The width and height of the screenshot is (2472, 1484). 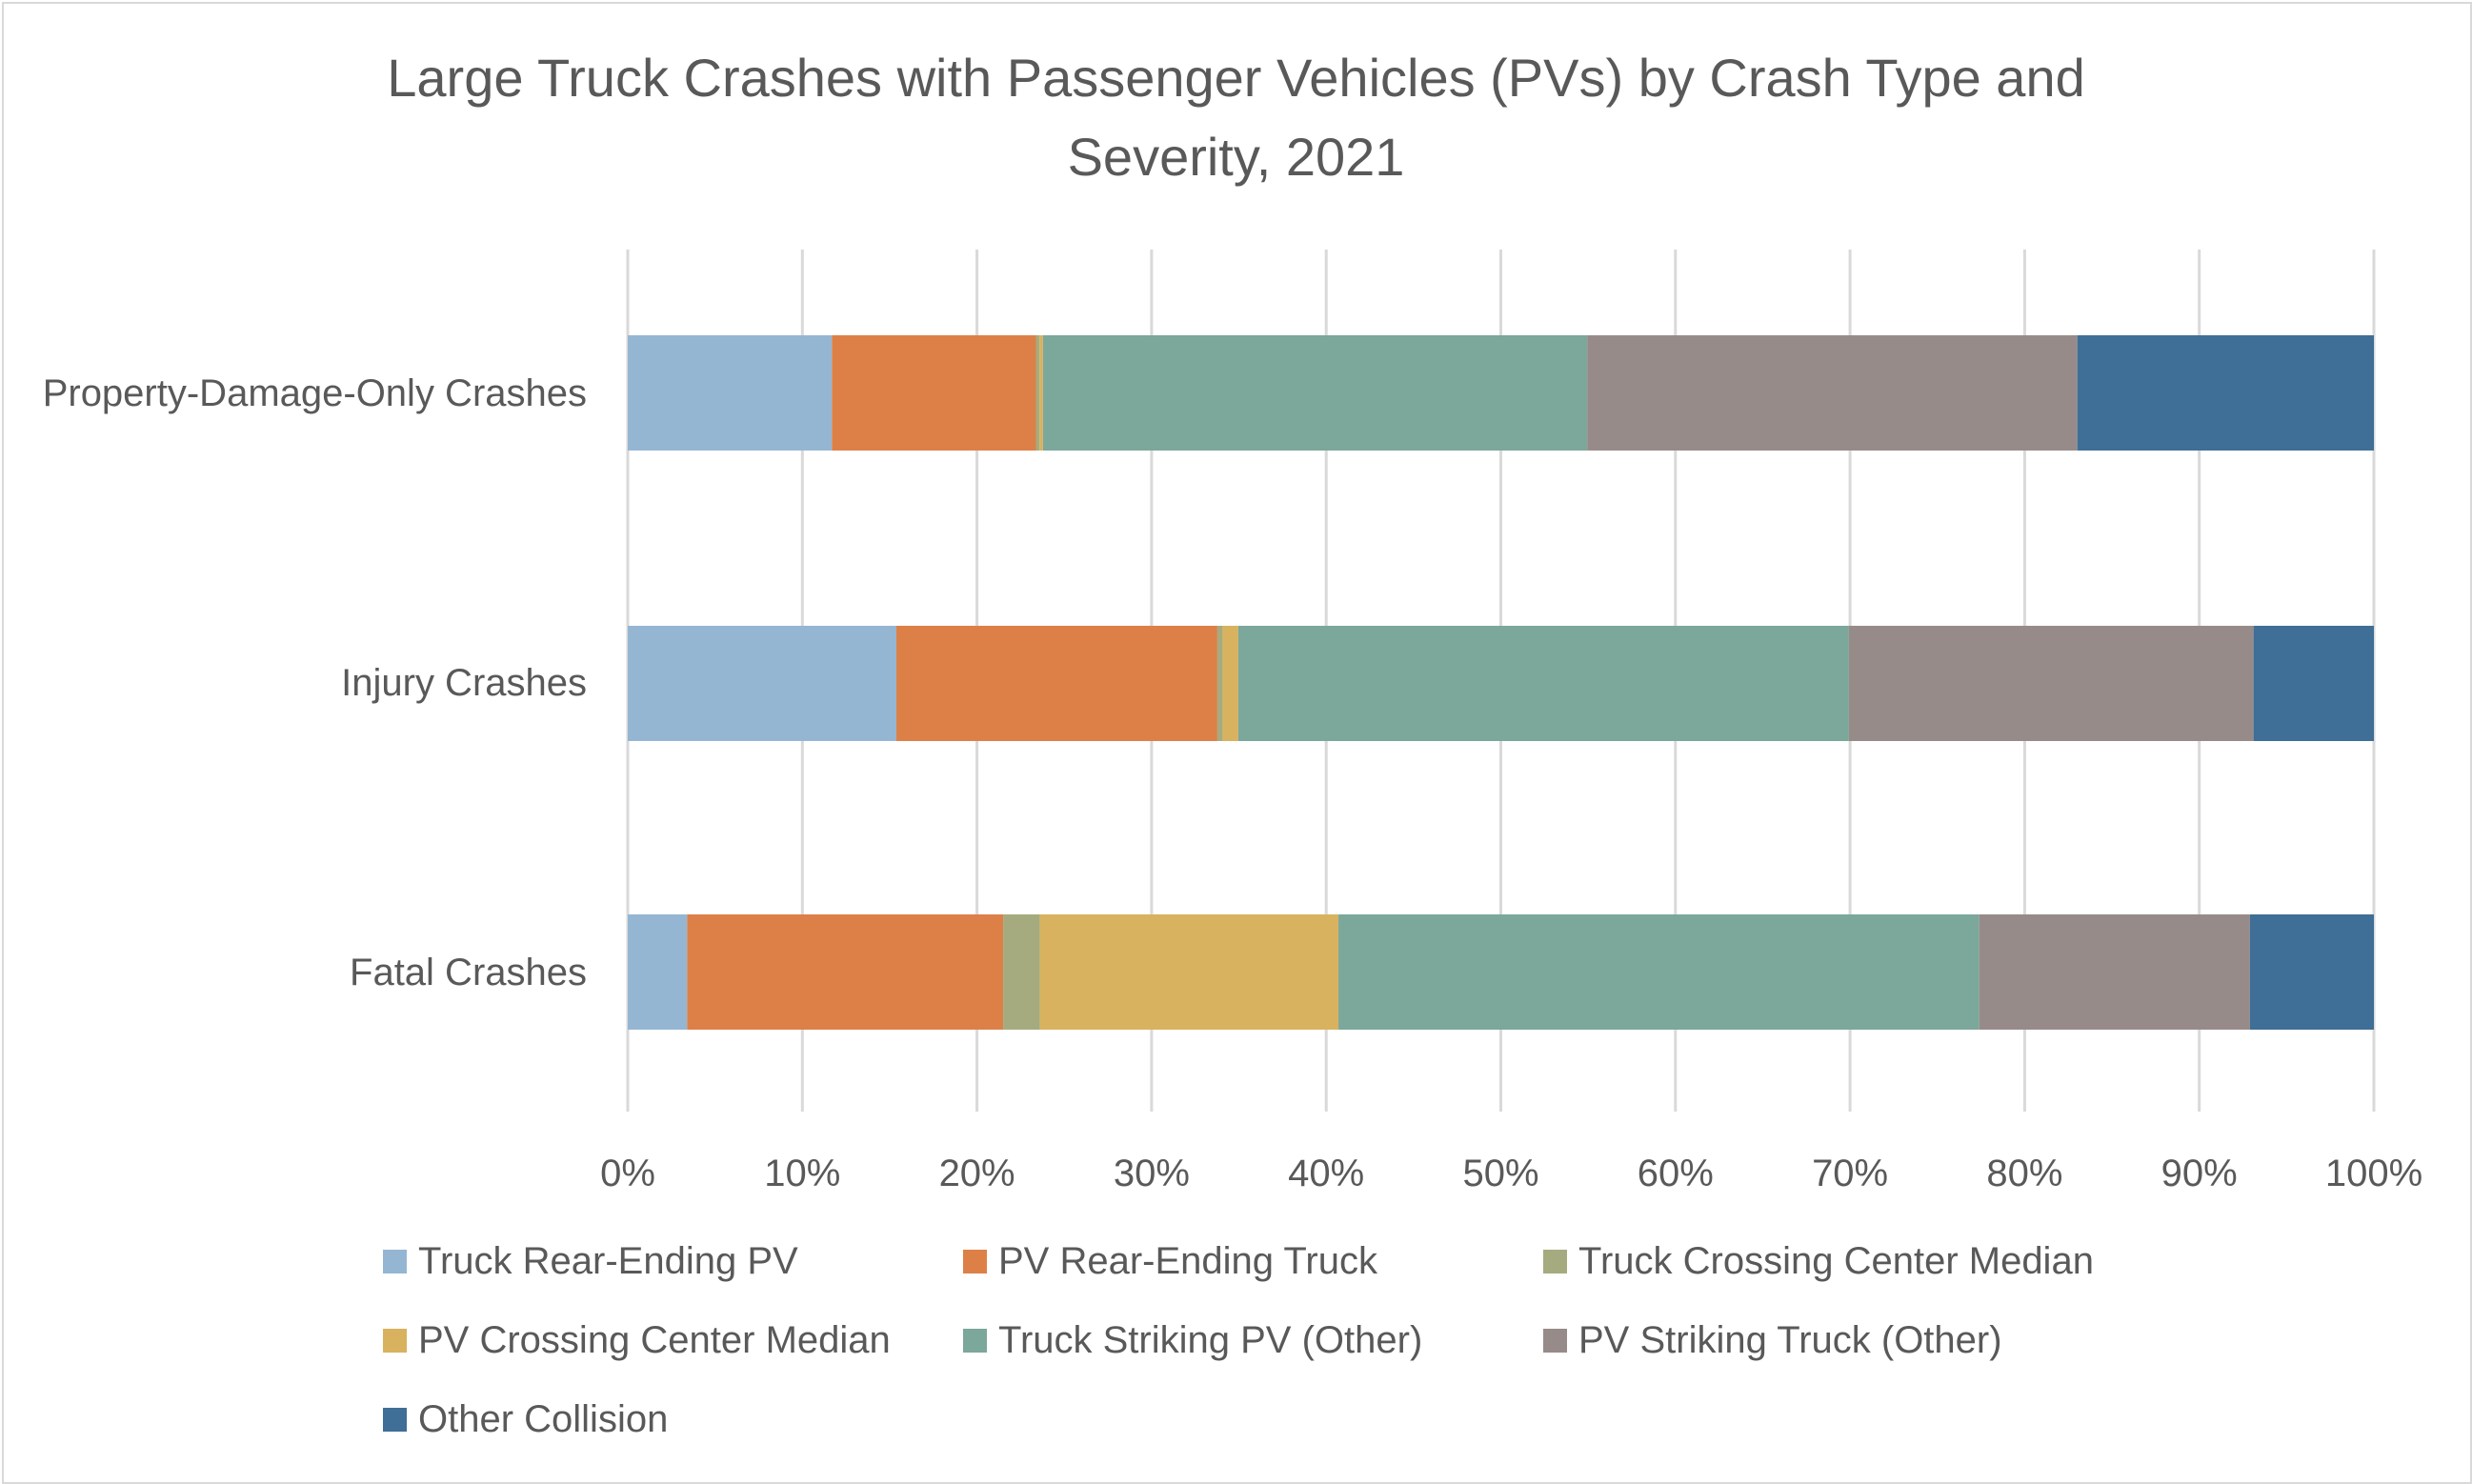 What do you see at coordinates (2373, 1173) in the screenshot?
I see `x-tick-label: 100%` at bounding box center [2373, 1173].